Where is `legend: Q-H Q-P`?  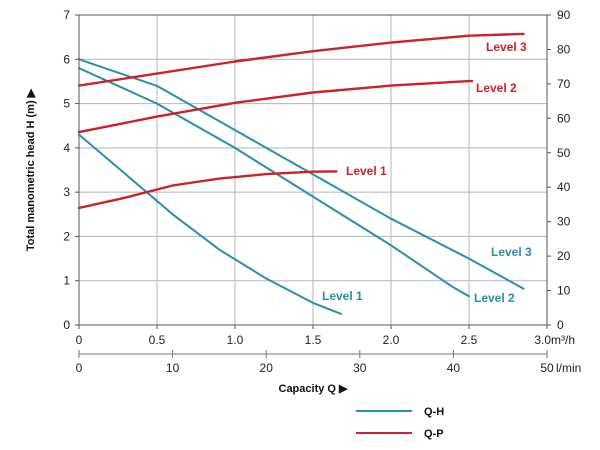
legend: Q-H Q-P is located at coordinates (400, 423).